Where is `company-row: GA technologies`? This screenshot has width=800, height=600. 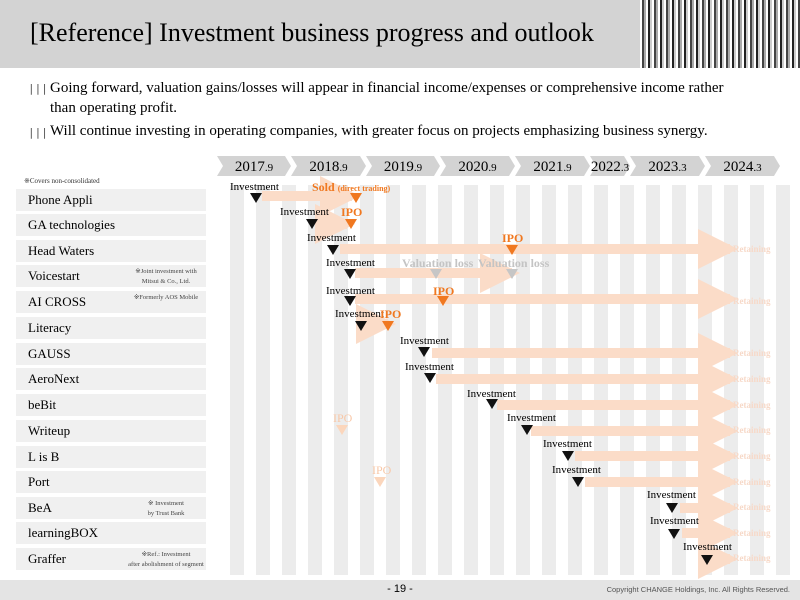 company-row: GA technologies is located at coordinates (111, 225).